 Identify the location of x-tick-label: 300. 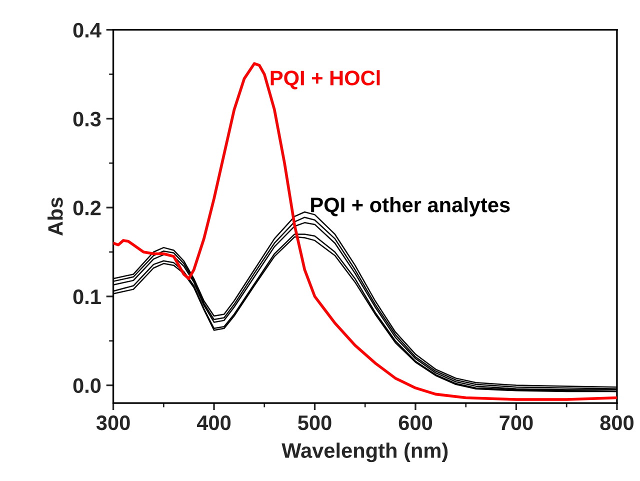
(113, 422).